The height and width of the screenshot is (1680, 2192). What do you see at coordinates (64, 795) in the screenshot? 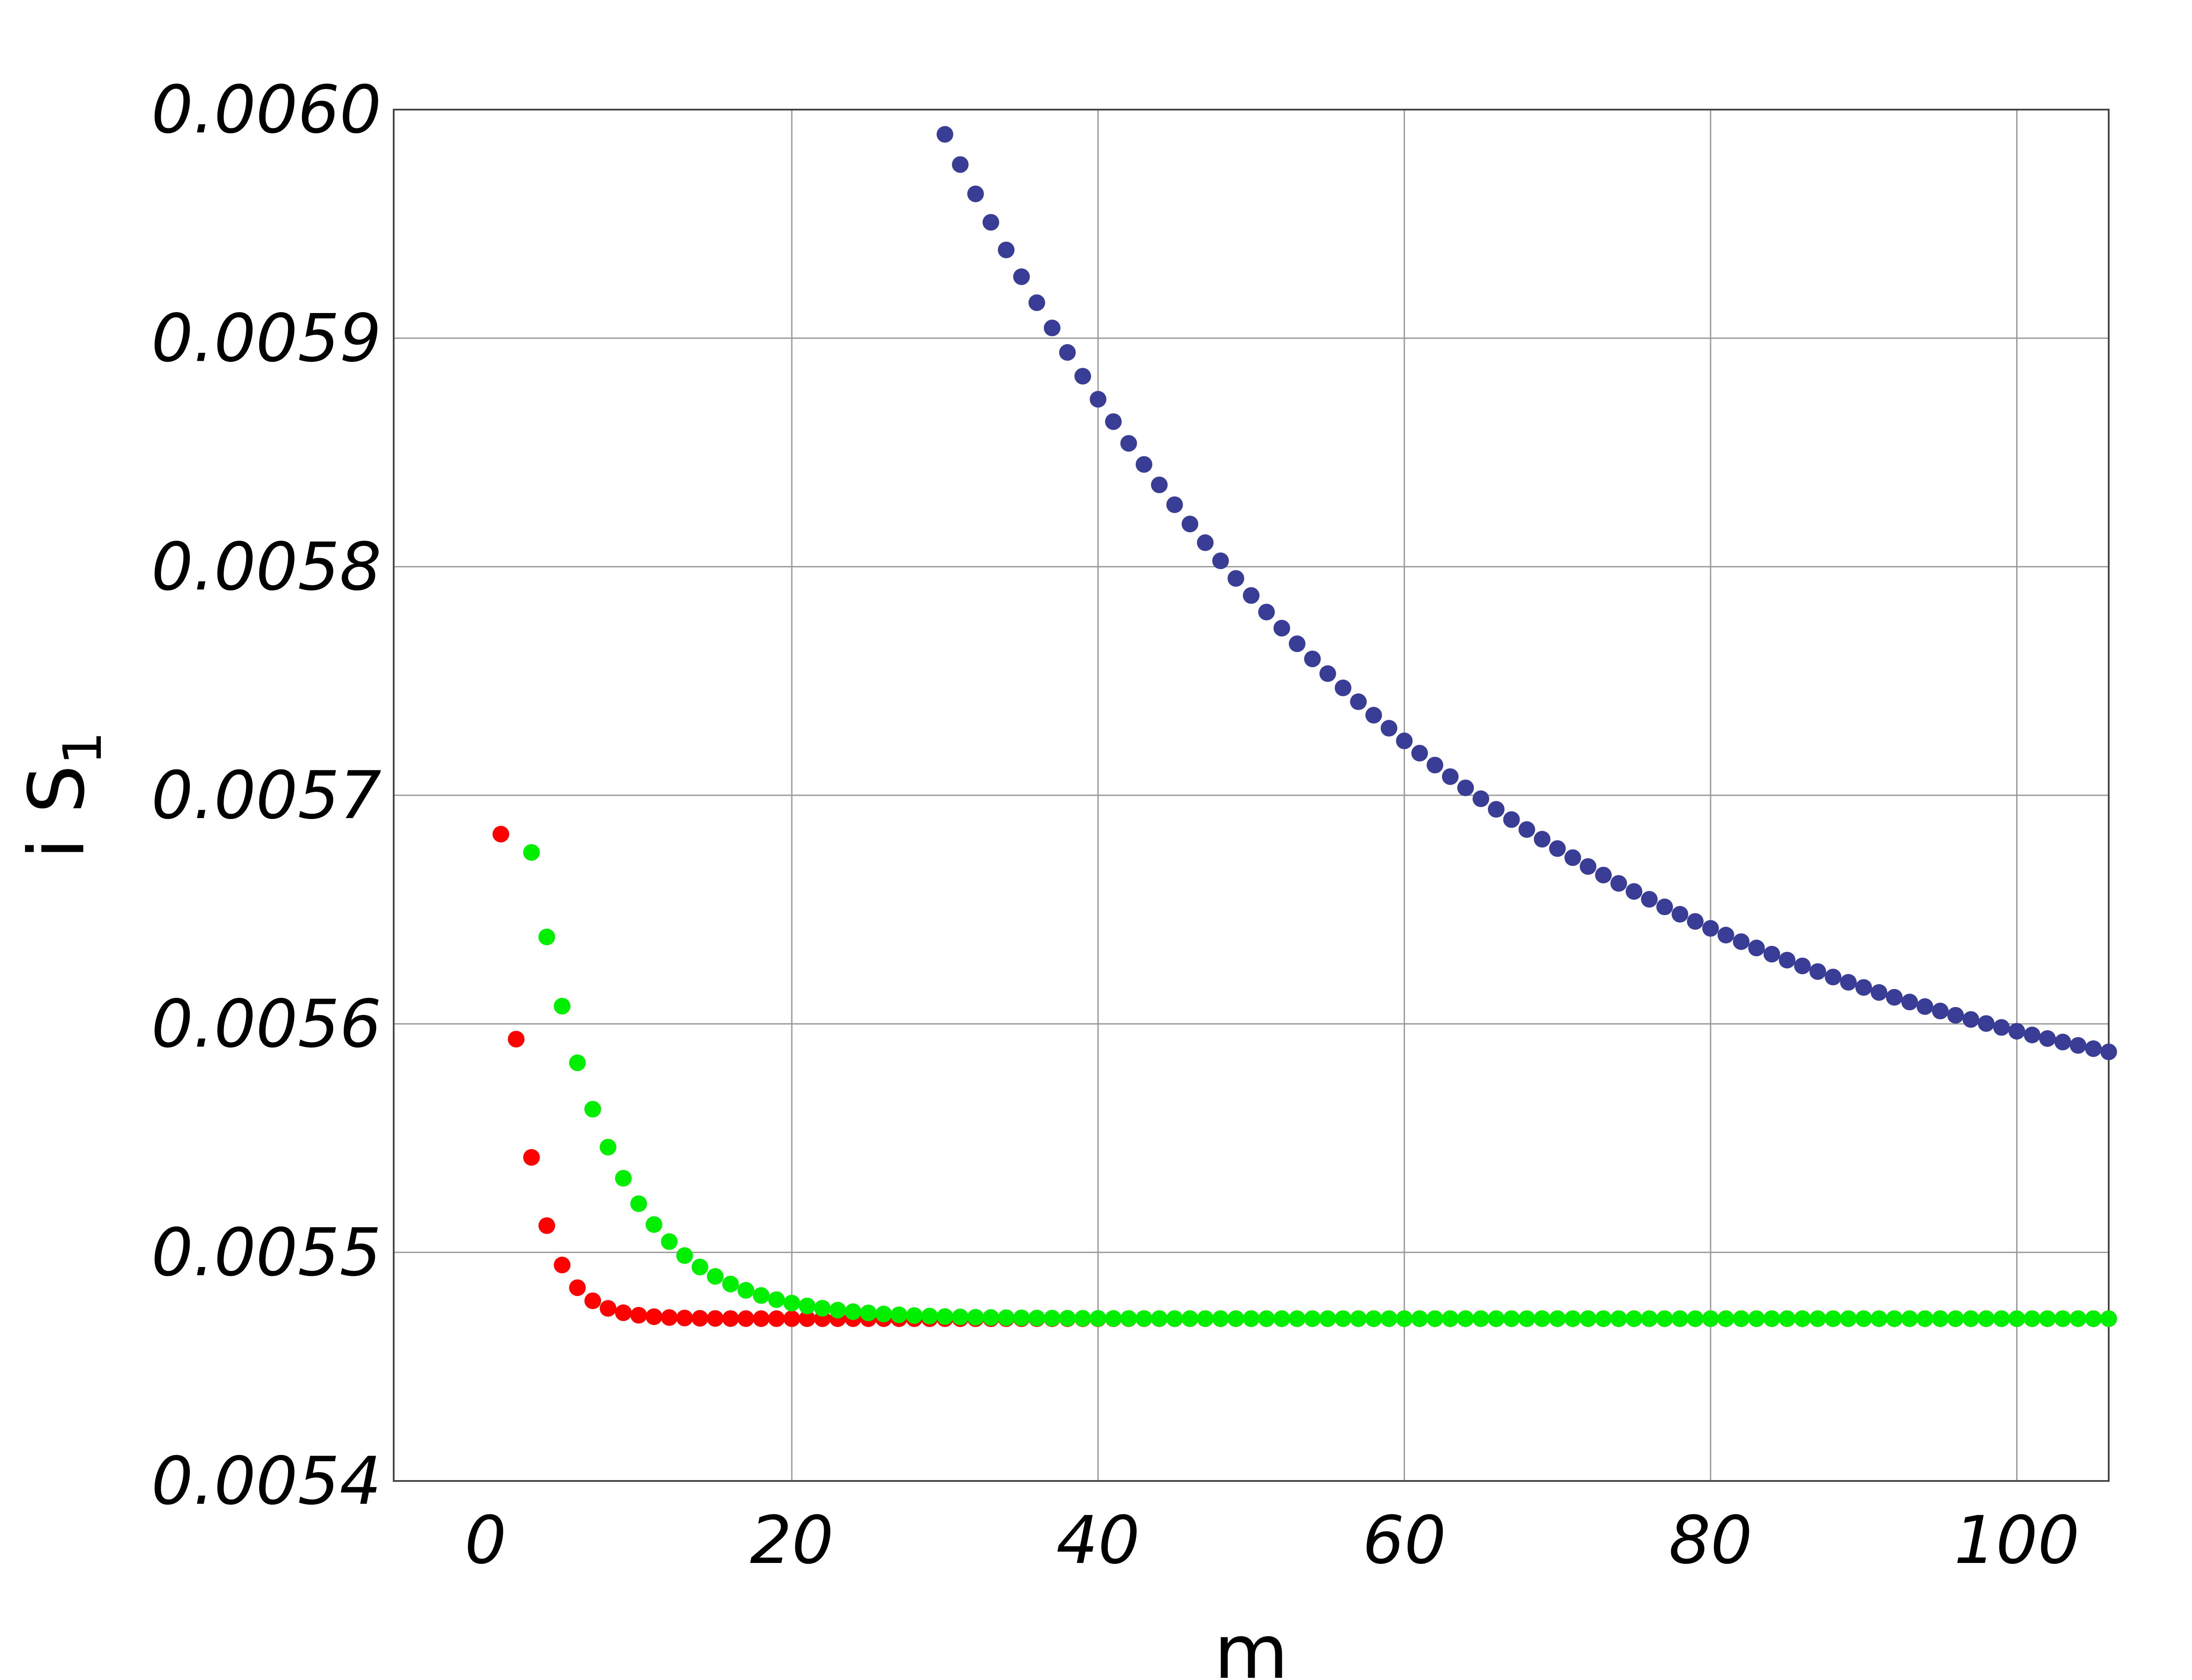
I see `y-axis-title: i S1` at bounding box center [64, 795].